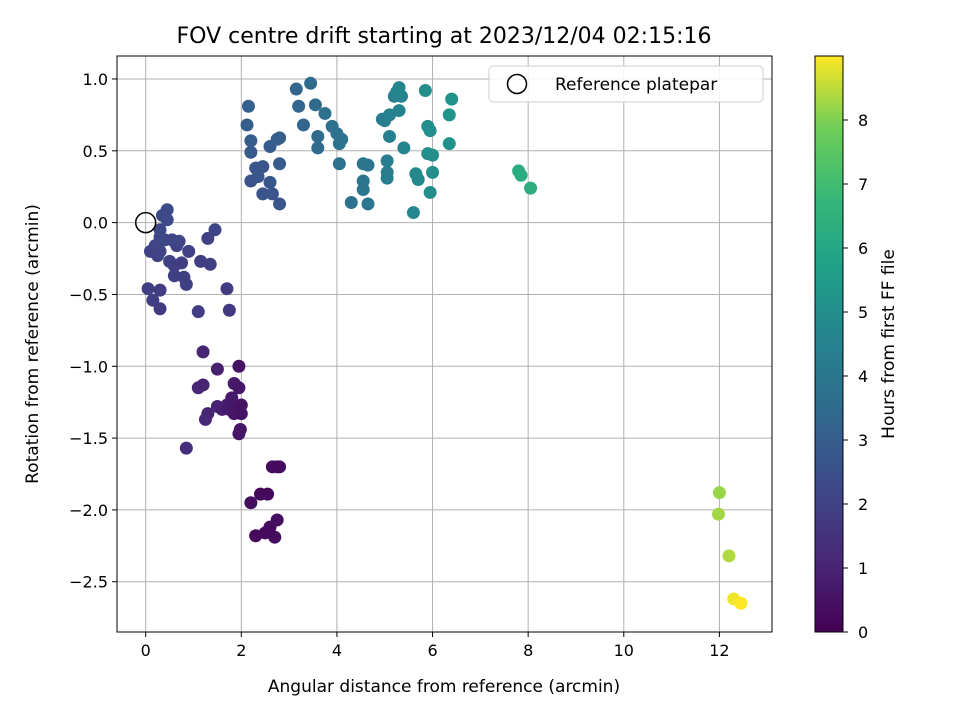  Describe the element at coordinates (863, 504) in the screenshot. I see `colorbar-tick-label: 2` at that location.